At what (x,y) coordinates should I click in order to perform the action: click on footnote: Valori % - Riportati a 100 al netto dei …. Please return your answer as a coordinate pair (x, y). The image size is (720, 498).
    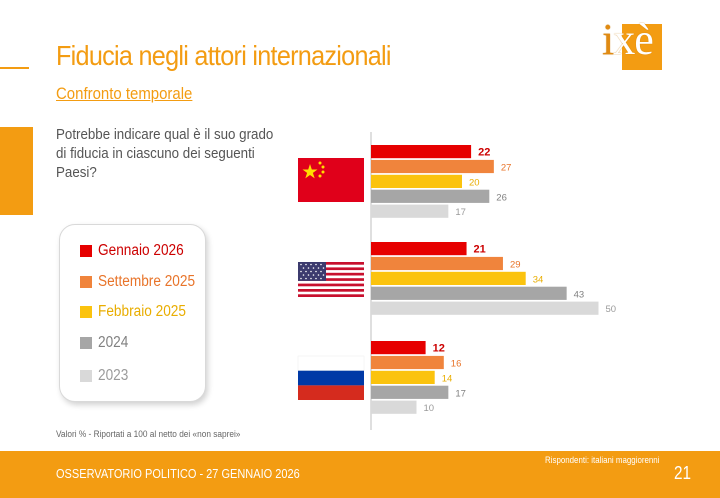
    Looking at the image, I should click on (148, 434).